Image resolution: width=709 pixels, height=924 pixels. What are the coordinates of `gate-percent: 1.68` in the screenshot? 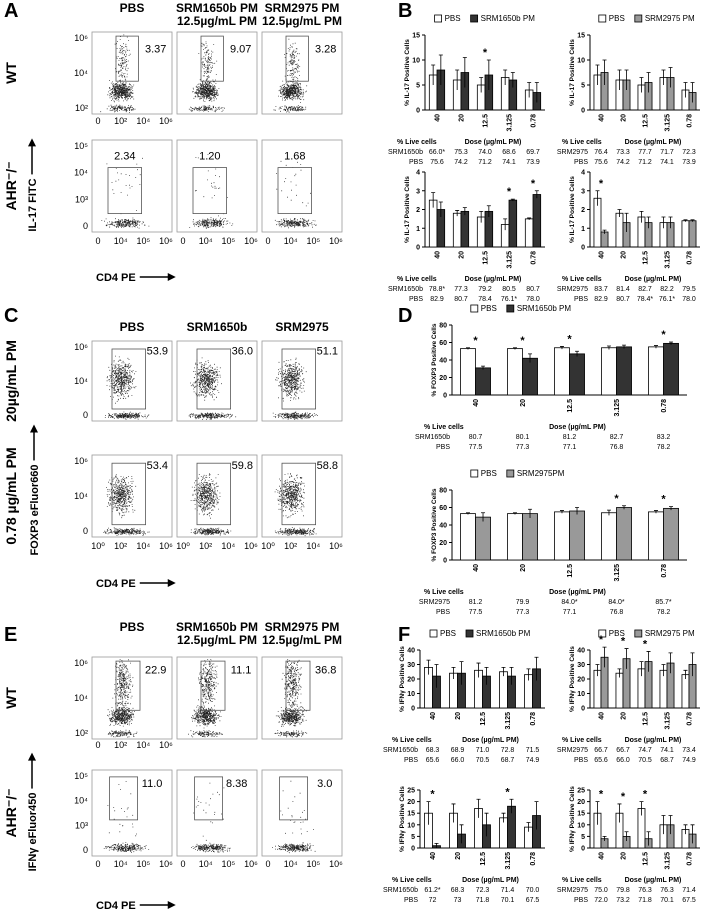 It's located at (294, 157).